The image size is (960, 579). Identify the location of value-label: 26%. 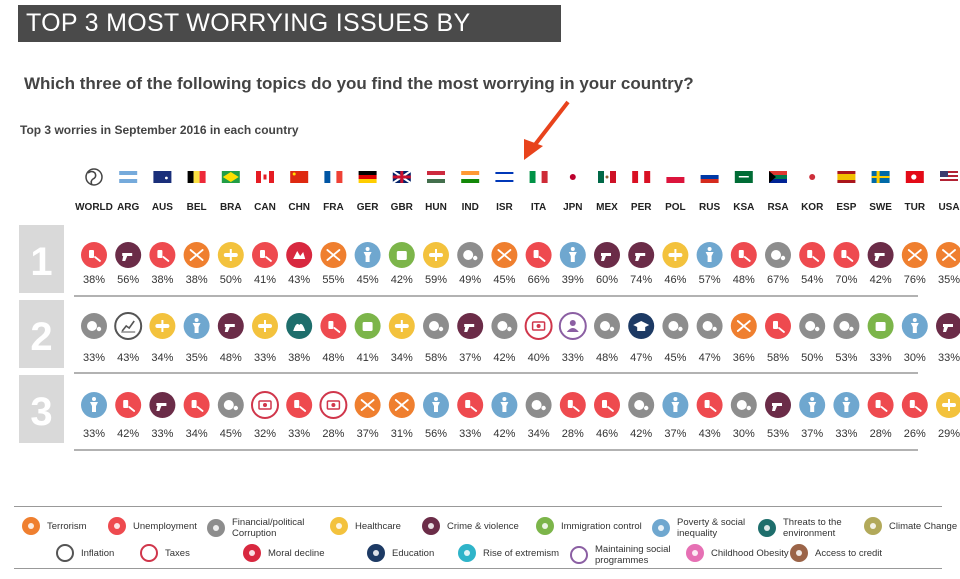
(915, 434).